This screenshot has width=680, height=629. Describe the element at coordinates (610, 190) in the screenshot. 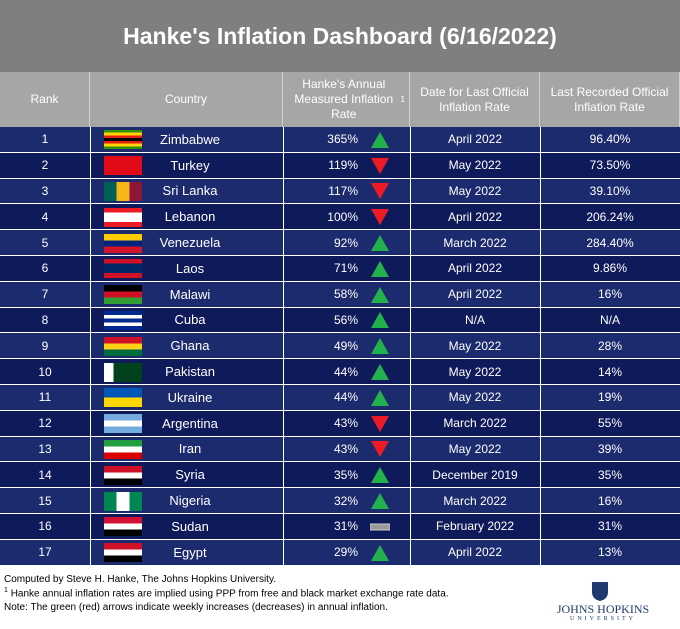

I see `official-rate: 39.10%` at that location.